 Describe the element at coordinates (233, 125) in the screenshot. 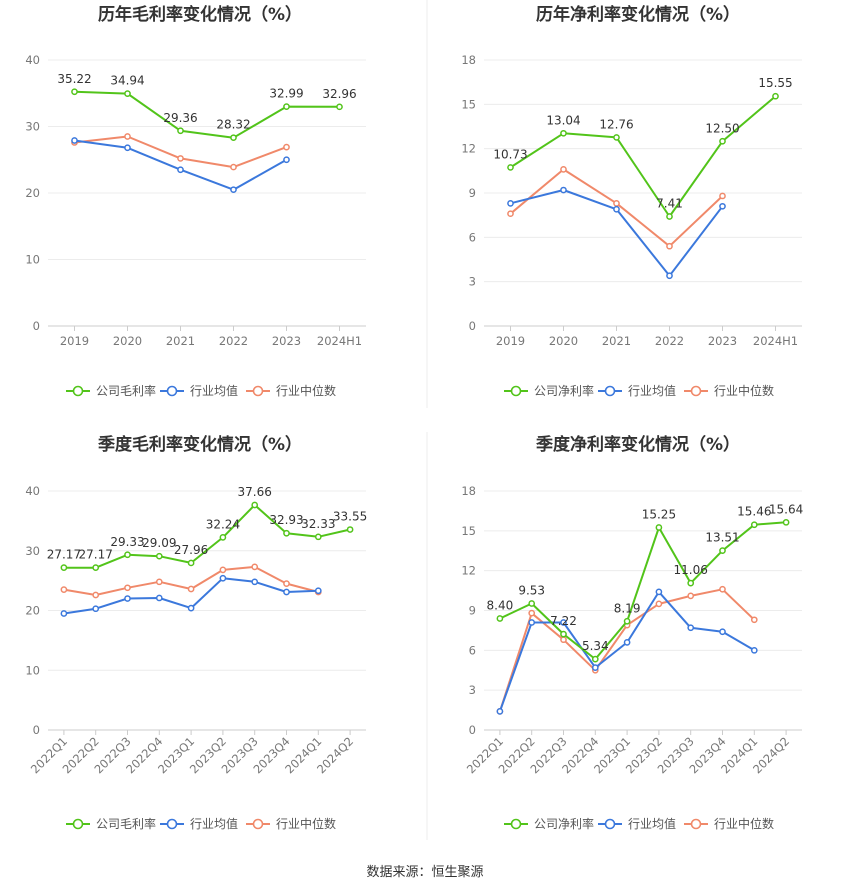

I see `data-label: 28.32` at that location.